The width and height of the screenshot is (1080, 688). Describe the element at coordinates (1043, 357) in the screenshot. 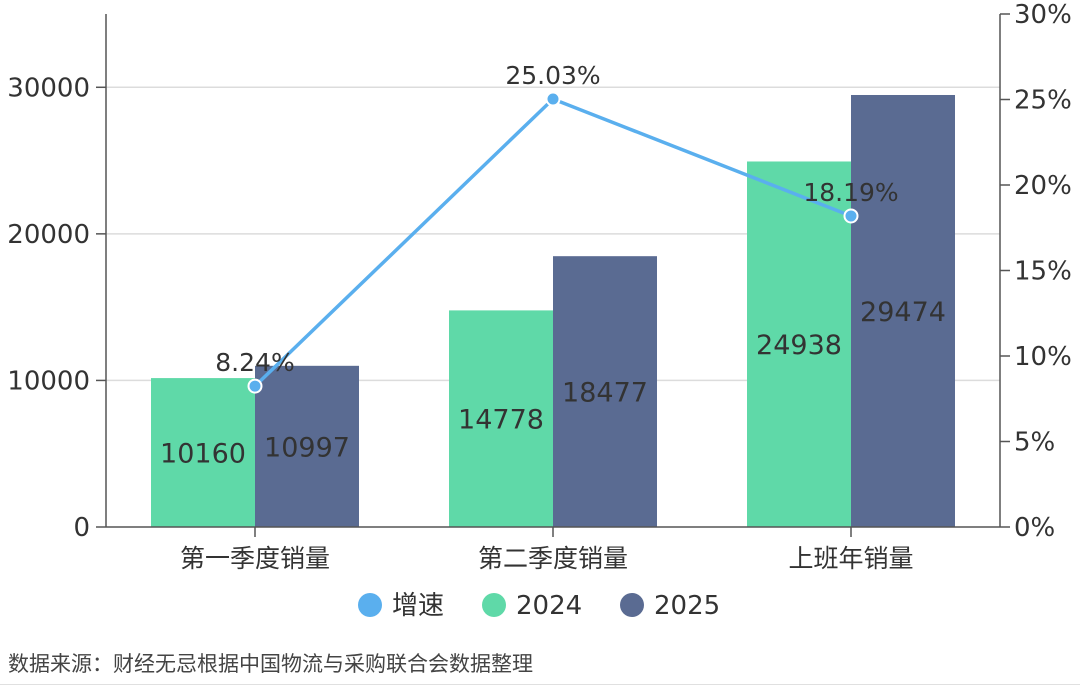

I see `y-right-tick-label: 10%` at that location.